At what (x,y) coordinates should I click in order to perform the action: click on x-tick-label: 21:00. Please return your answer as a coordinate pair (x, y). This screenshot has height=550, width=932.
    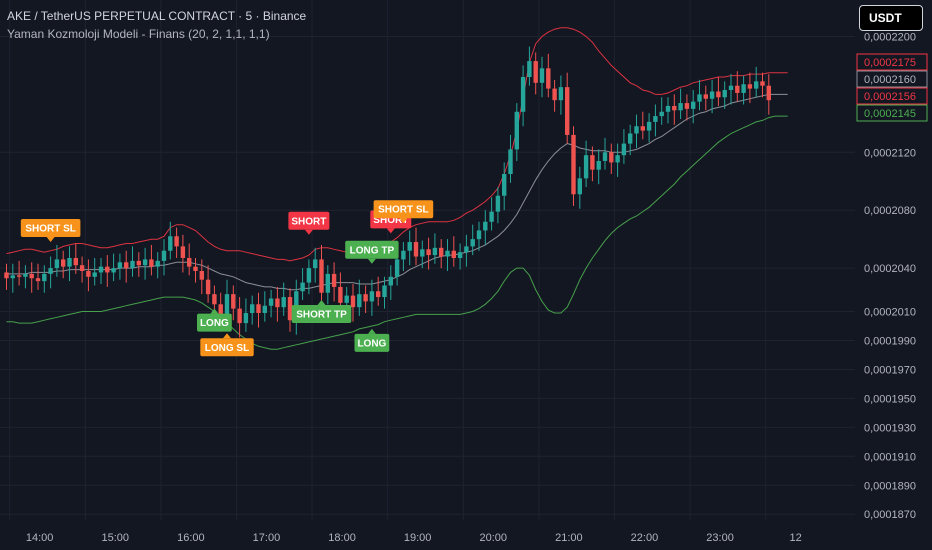
    Looking at the image, I should click on (569, 538).